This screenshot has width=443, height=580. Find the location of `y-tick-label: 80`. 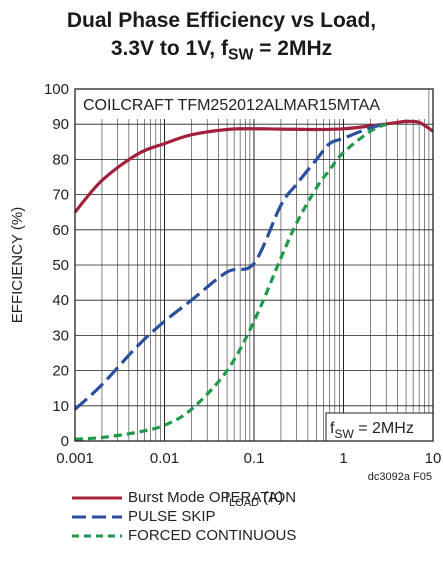

y-tick-label: 80 is located at coordinates (60, 159).